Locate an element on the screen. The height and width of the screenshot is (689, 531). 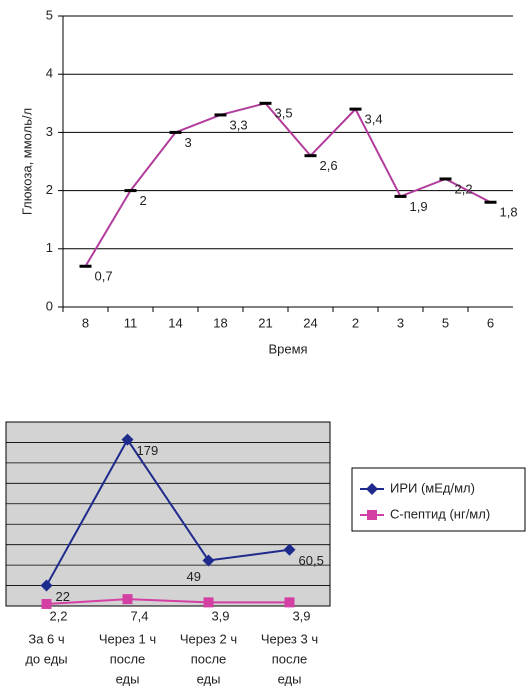
data-label: 49 is located at coordinates (194, 576).